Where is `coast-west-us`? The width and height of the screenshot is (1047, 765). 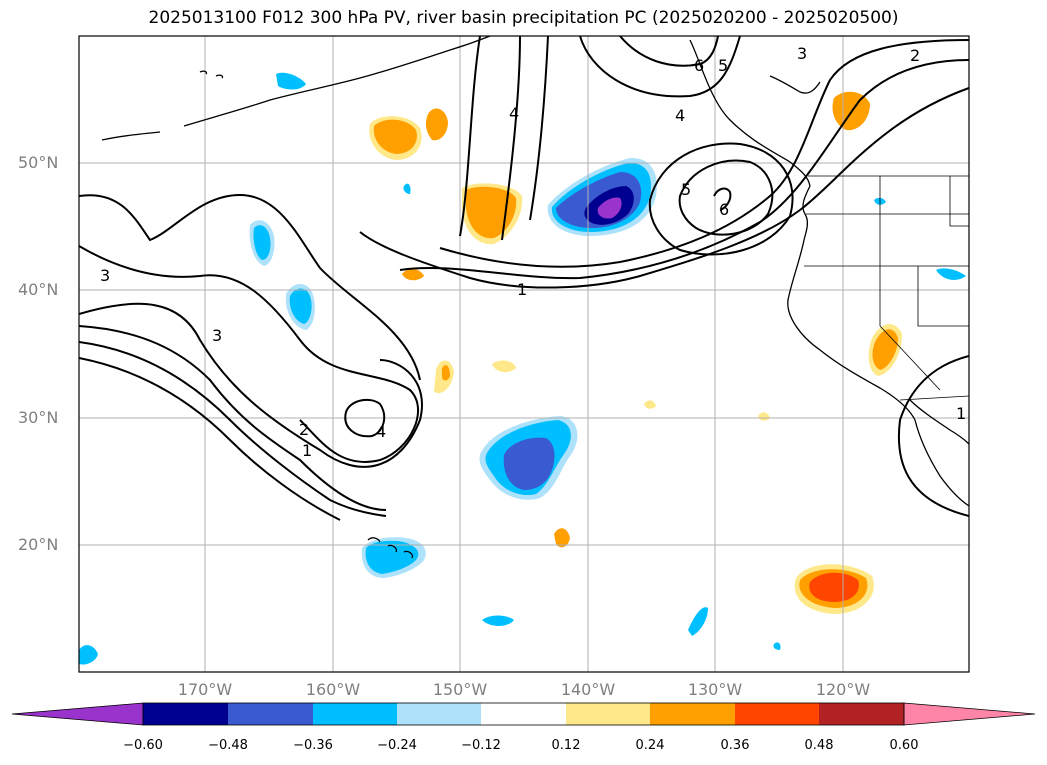 coast-west-us is located at coordinates (851, 330).